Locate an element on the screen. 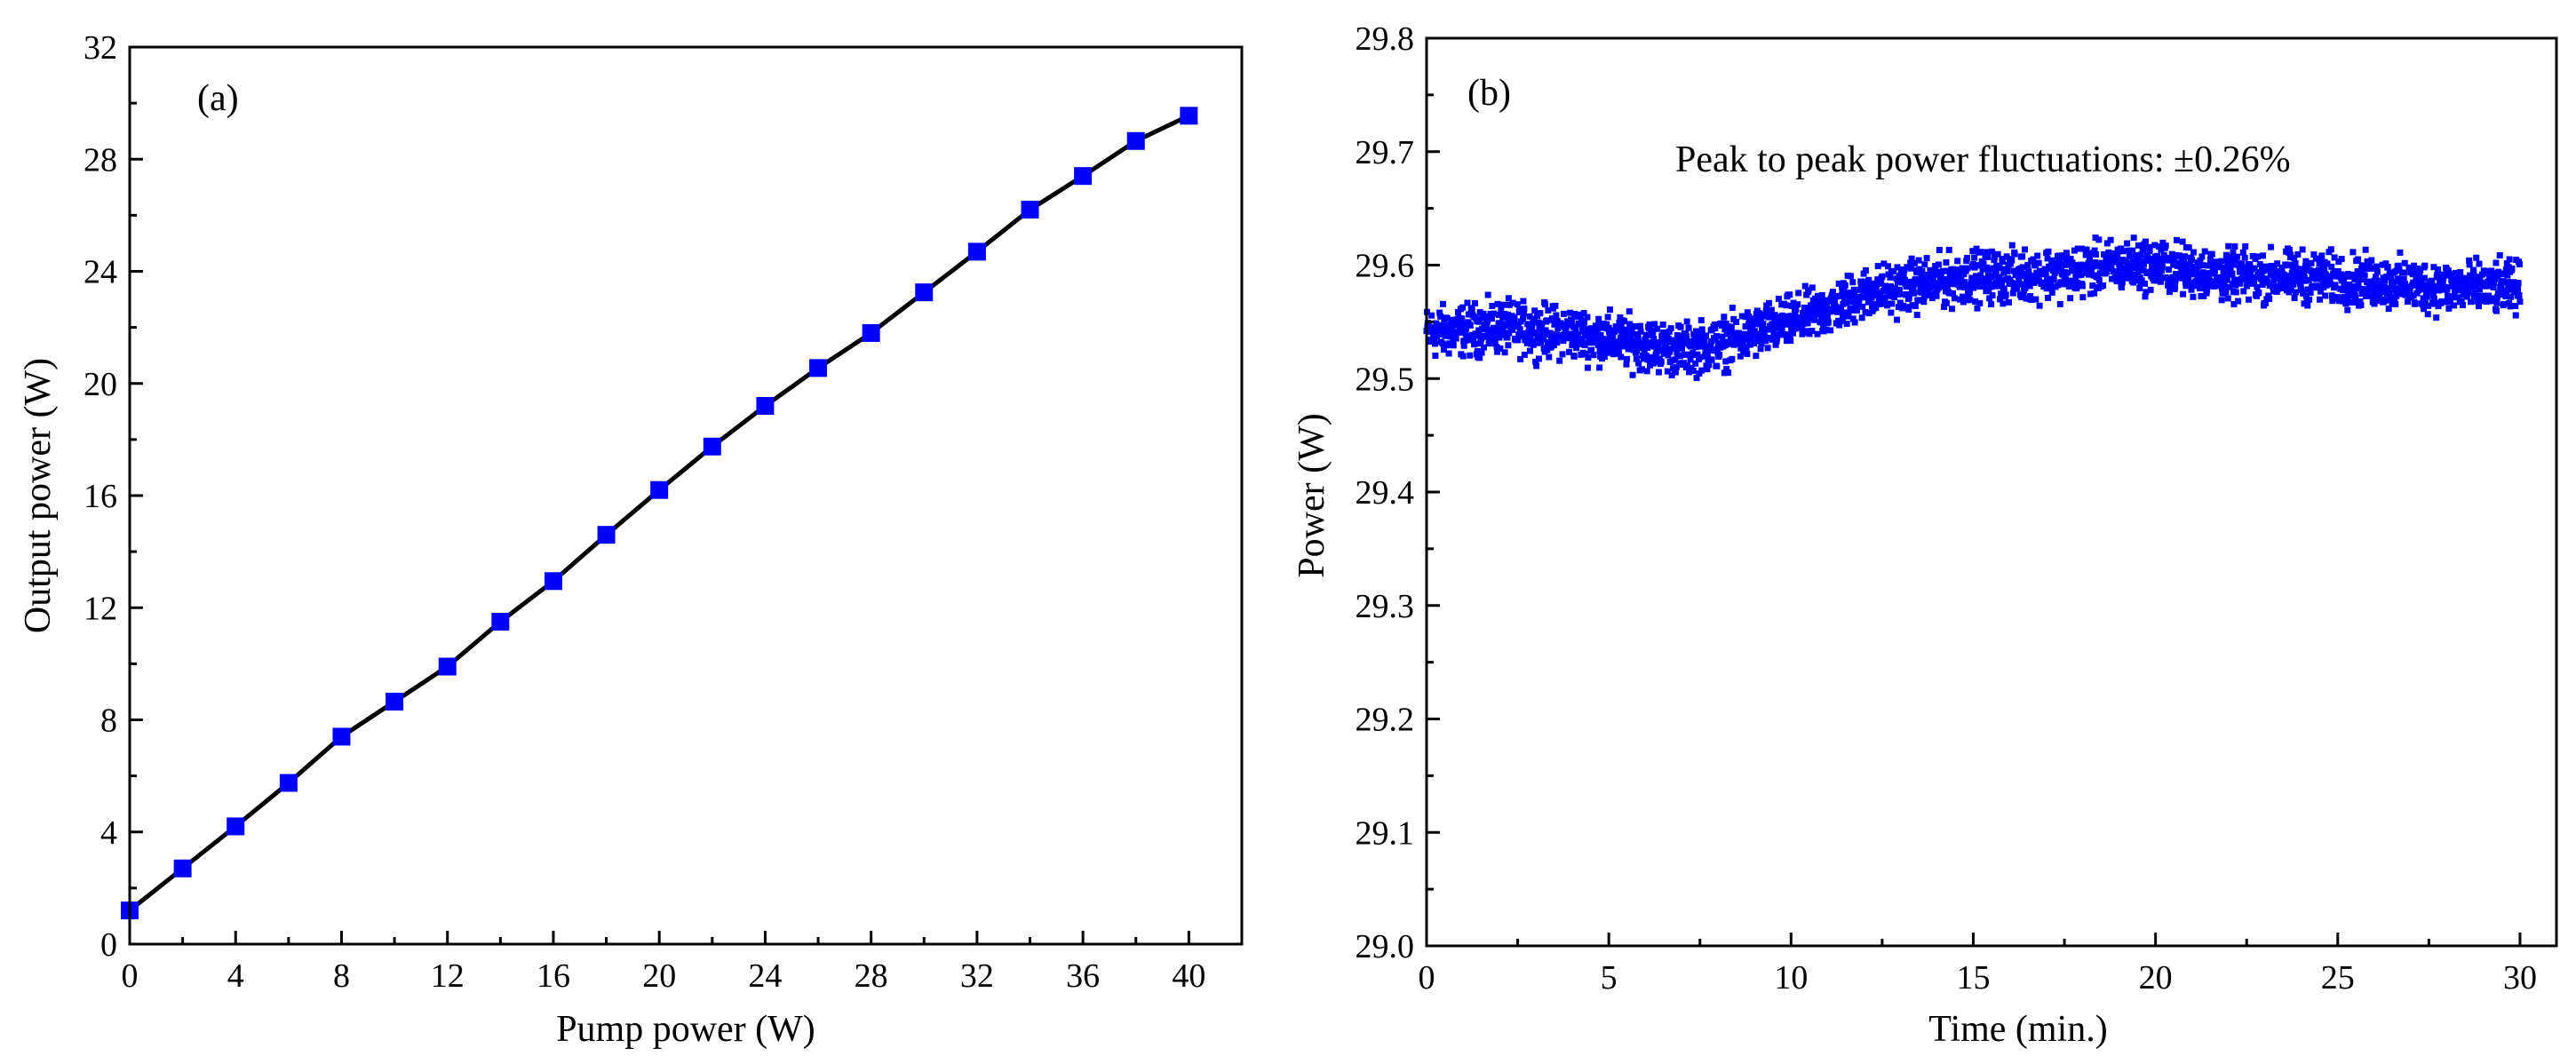  panel-a-x-tick-label: 4 is located at coordinates (235, 976).